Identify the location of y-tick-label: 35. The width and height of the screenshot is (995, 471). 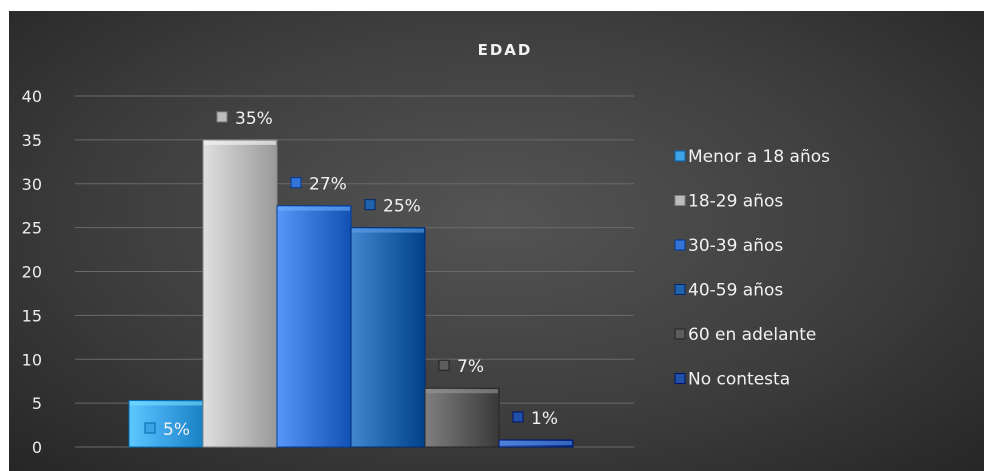
(32, 140).